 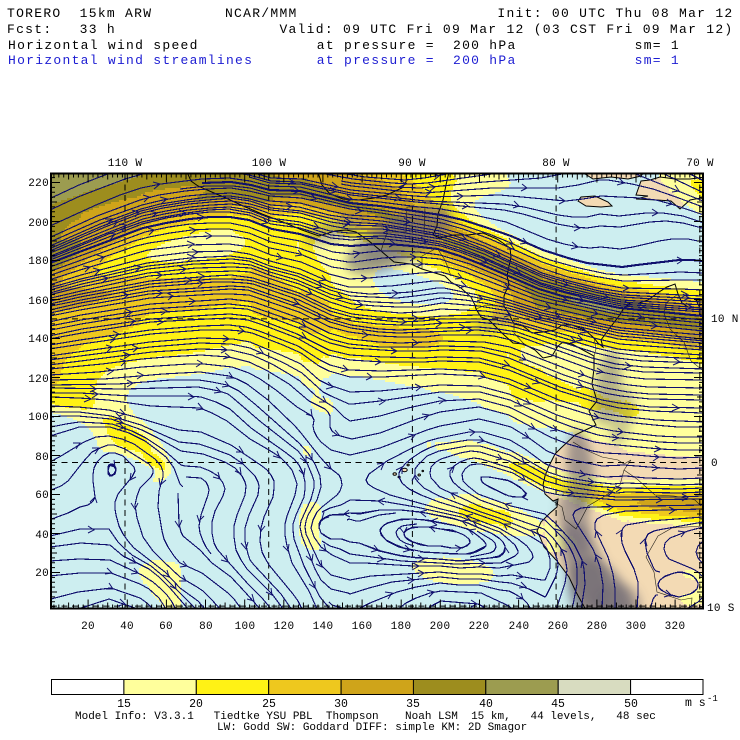 What do you see at coordinates (124, 704) in the screenshot?
I see `svg-text: 15` at bounding box center [124, 704].